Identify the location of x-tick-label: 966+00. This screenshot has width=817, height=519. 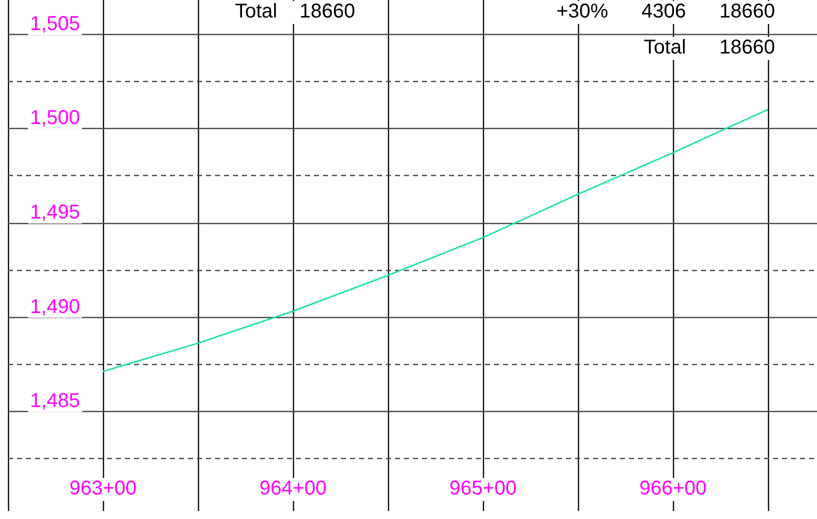
(673, 489).